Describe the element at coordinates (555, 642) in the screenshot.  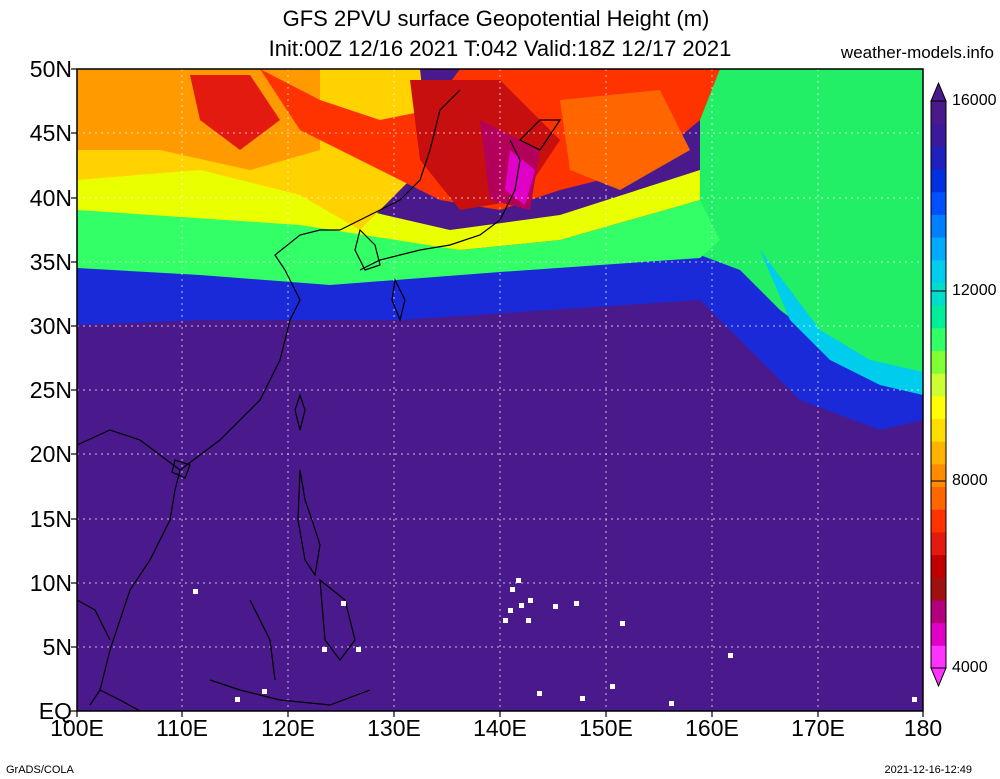
I see `island-markers` at that location.